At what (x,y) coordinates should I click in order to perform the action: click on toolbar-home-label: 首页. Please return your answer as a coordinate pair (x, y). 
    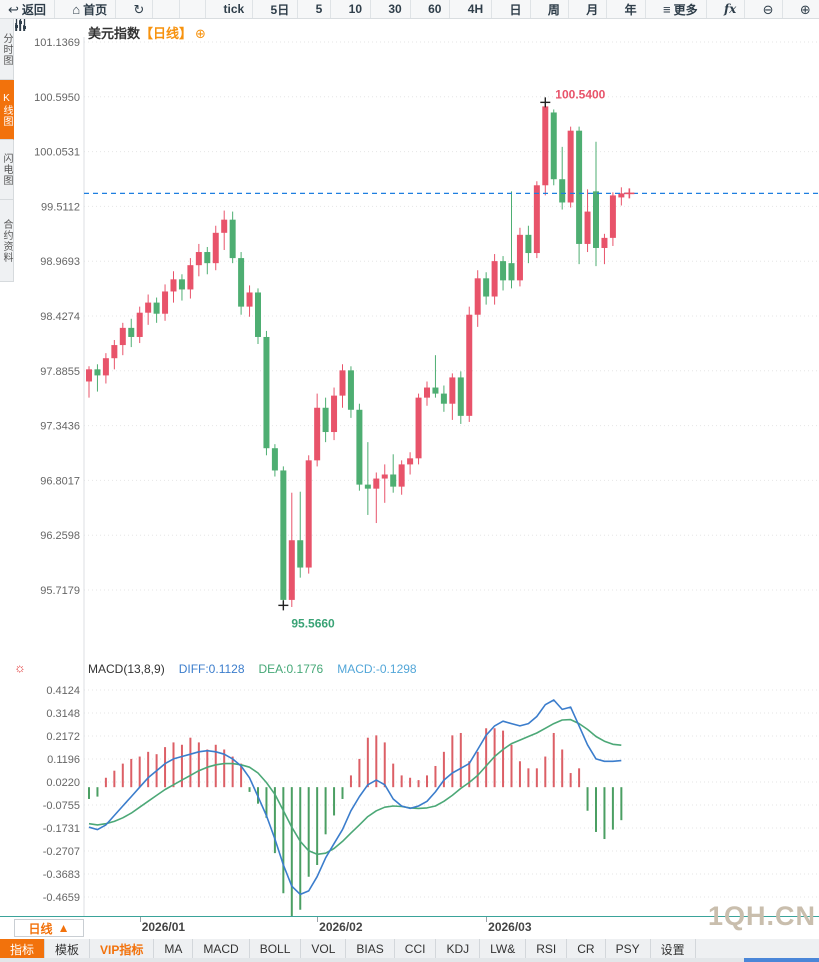
    Looking at the image, I should click on (95, 9).